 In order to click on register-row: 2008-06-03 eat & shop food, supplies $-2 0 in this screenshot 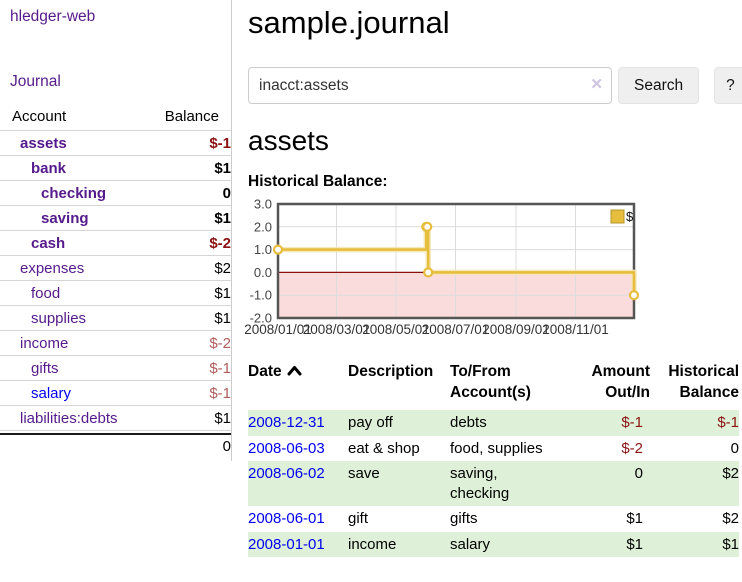, I will do `click(493, 449)`.